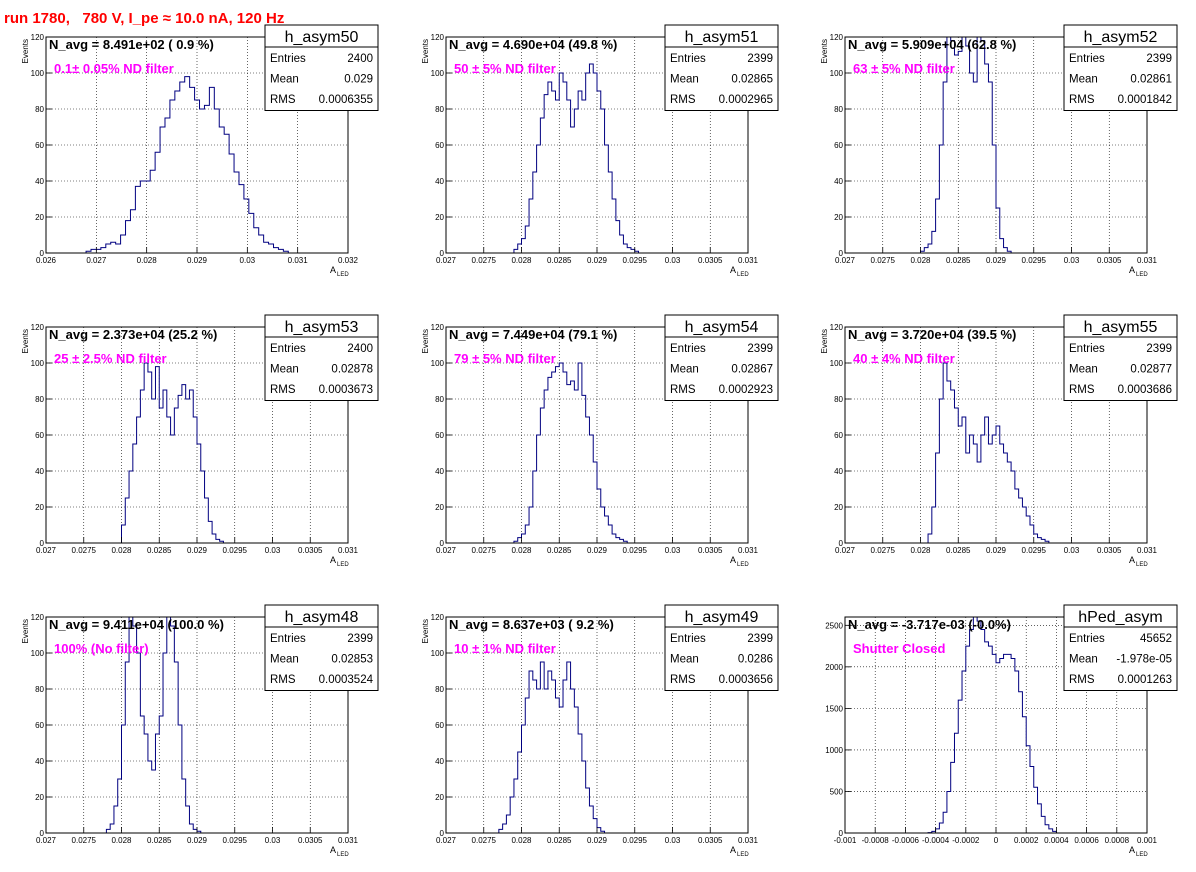  What do you see at coordinates (936, 840) in the screenshot?
I see `x-tick-label: -0.0004` at bounding box center [936, 840].